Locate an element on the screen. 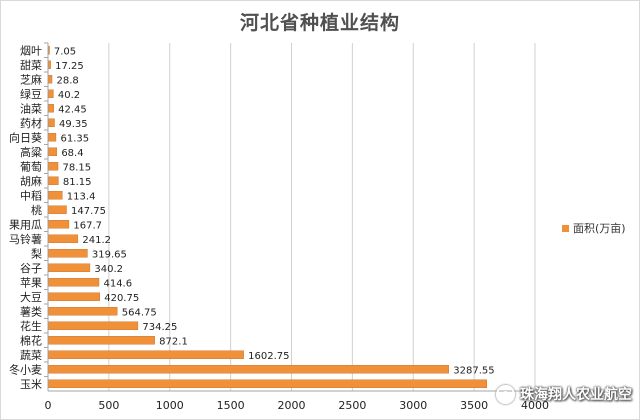  x-tick-label: 3000 is located at coordinates (413, 405).